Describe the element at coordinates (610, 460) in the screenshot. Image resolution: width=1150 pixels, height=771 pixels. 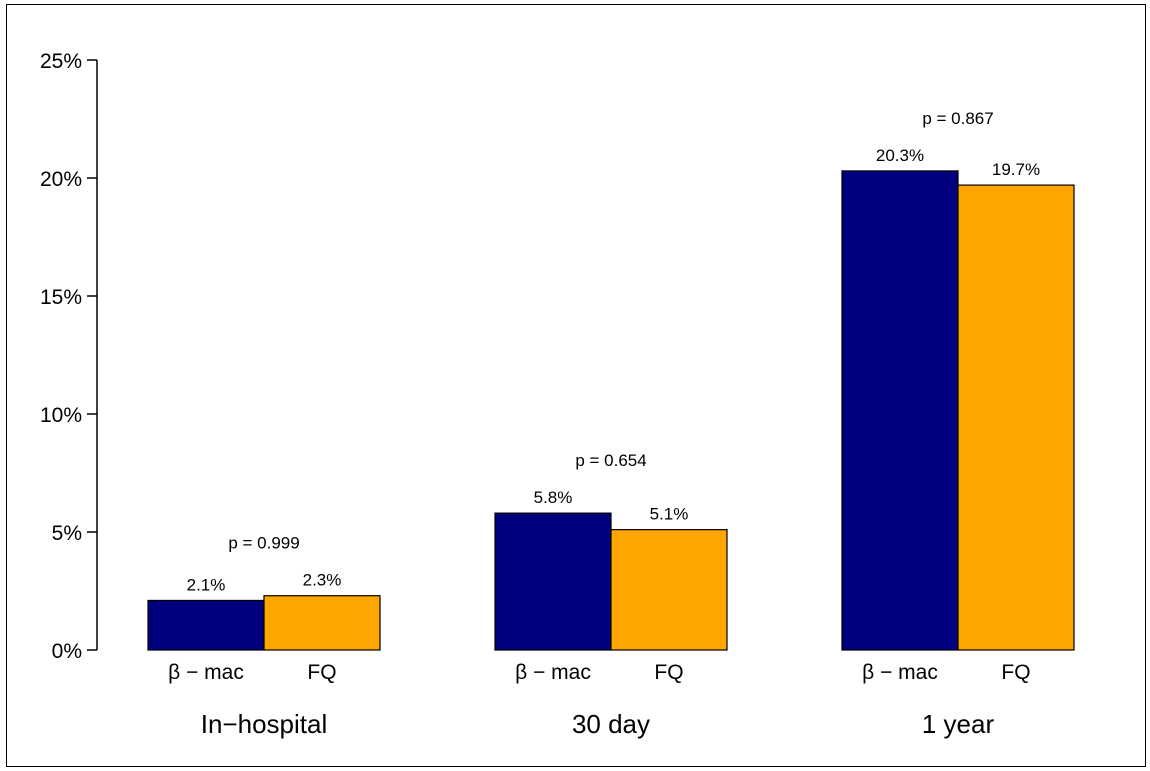
I see `p-value-label: p = 0.654` at that location.